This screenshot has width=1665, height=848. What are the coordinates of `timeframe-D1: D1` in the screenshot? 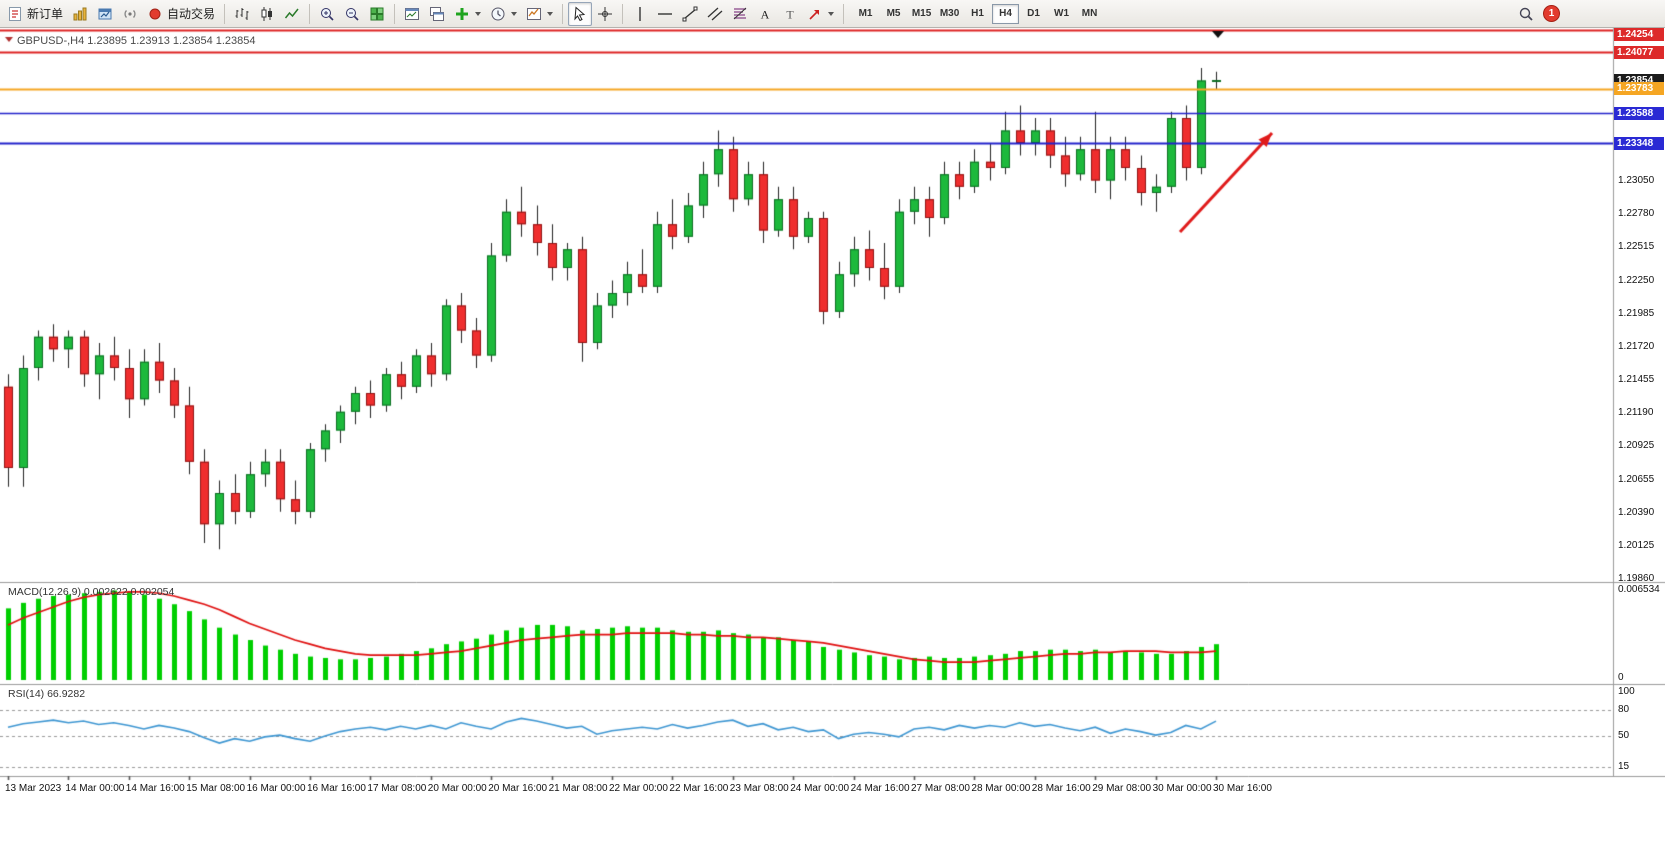 It's located at (1033, 14).